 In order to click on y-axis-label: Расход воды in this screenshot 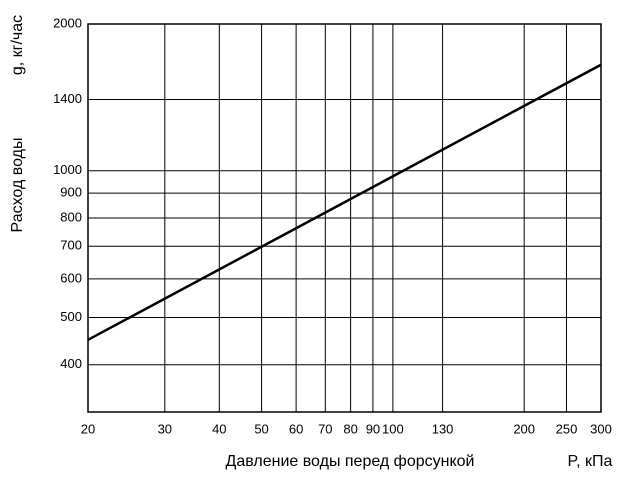, I will do `click(17, 185)`.